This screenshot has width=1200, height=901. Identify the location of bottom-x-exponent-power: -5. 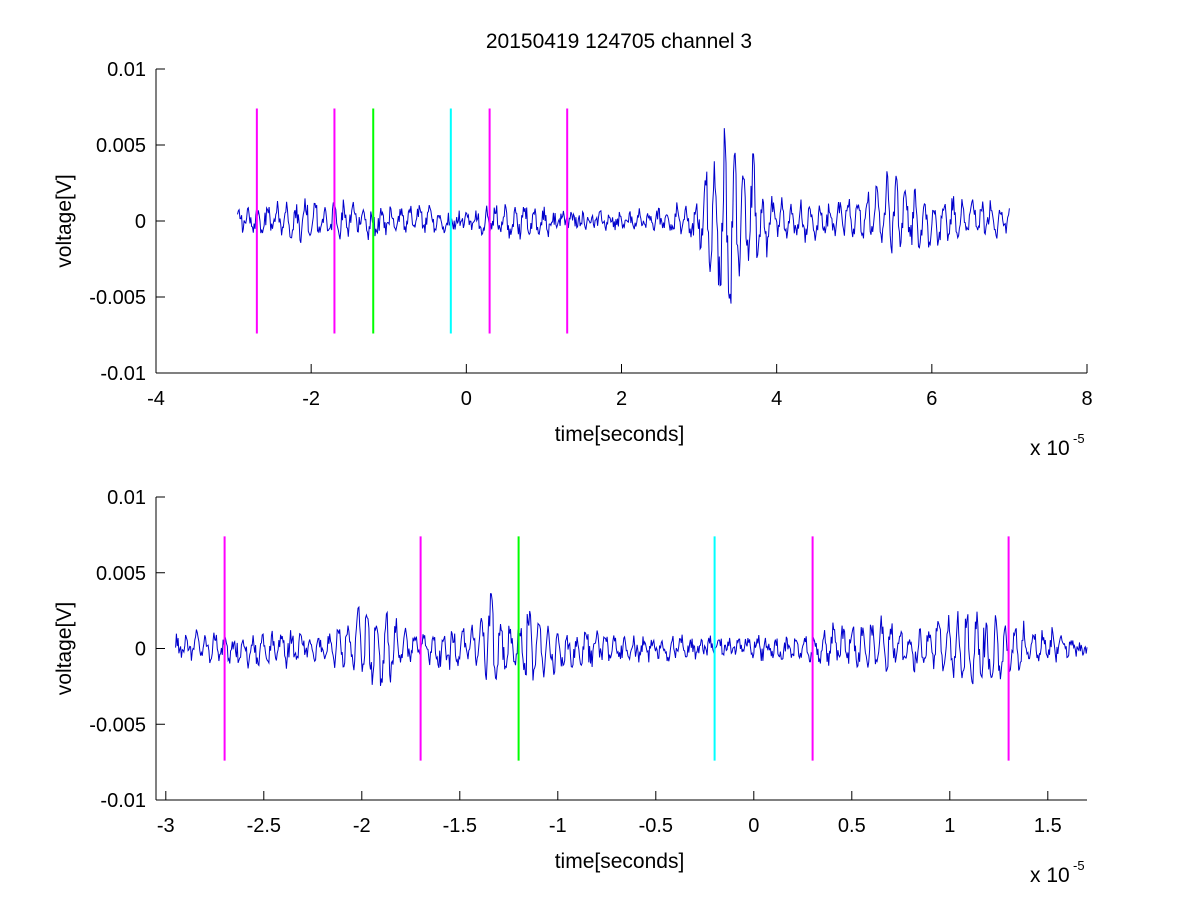
(1079, 865).